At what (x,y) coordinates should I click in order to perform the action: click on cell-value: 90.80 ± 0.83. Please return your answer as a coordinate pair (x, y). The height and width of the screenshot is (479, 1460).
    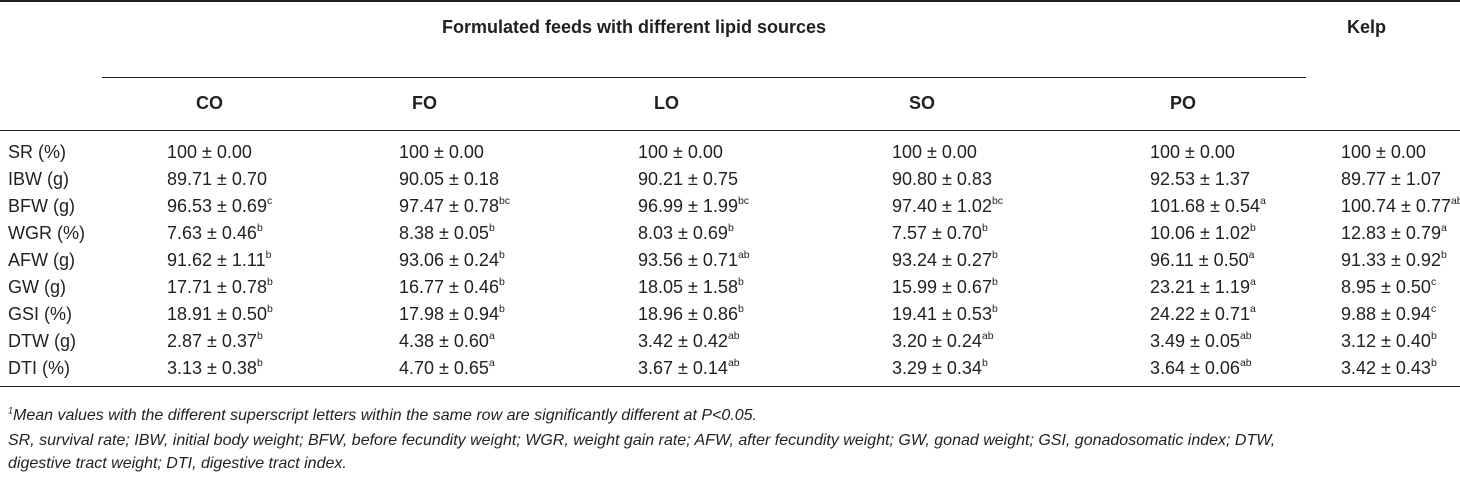
    Looking at the image, I should click on (942, 179).